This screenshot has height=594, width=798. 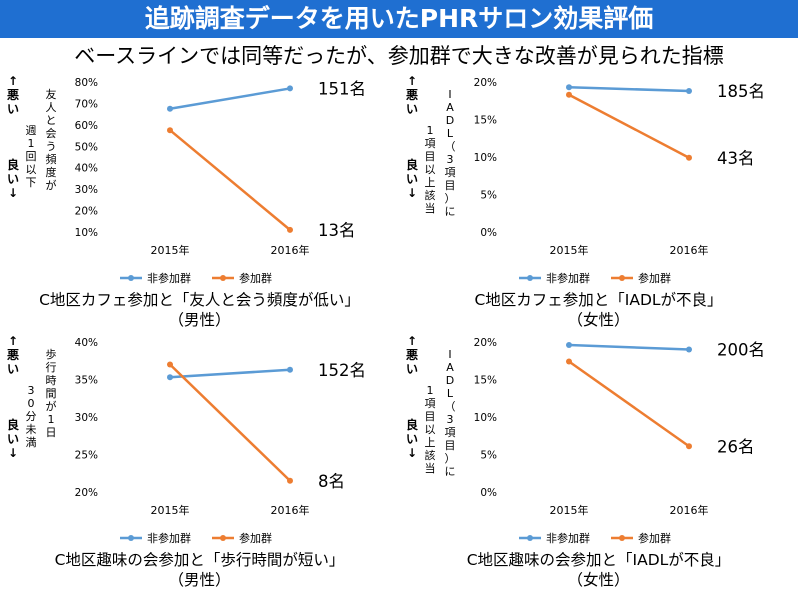 What do you see at coordinates (51, 140) in the screenshot?
I see `y-axis-label-inner: 友人と会う頻度が` at bounding box center [51, 140].